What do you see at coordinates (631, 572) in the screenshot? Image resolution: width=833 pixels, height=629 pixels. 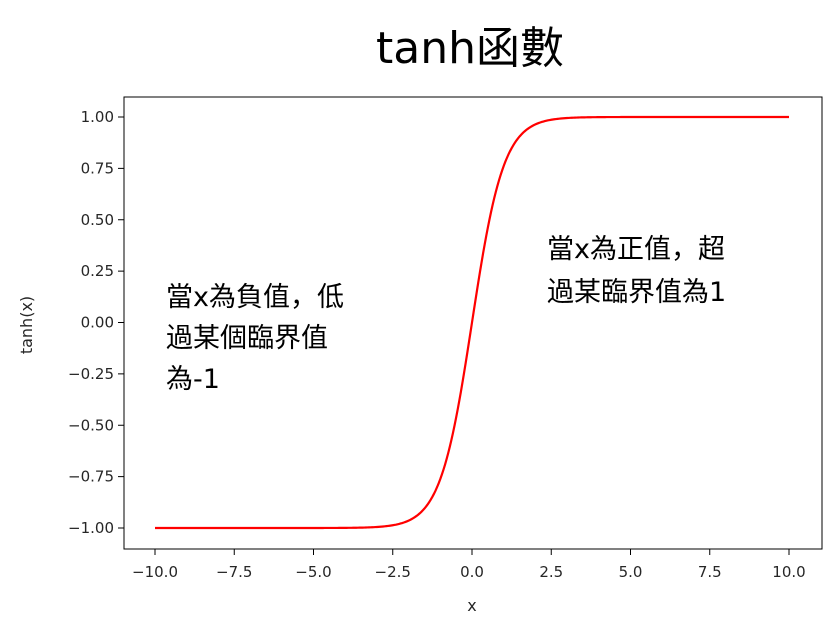 I see `x-tick-label: 5.0` at bounding box center [631, 572].